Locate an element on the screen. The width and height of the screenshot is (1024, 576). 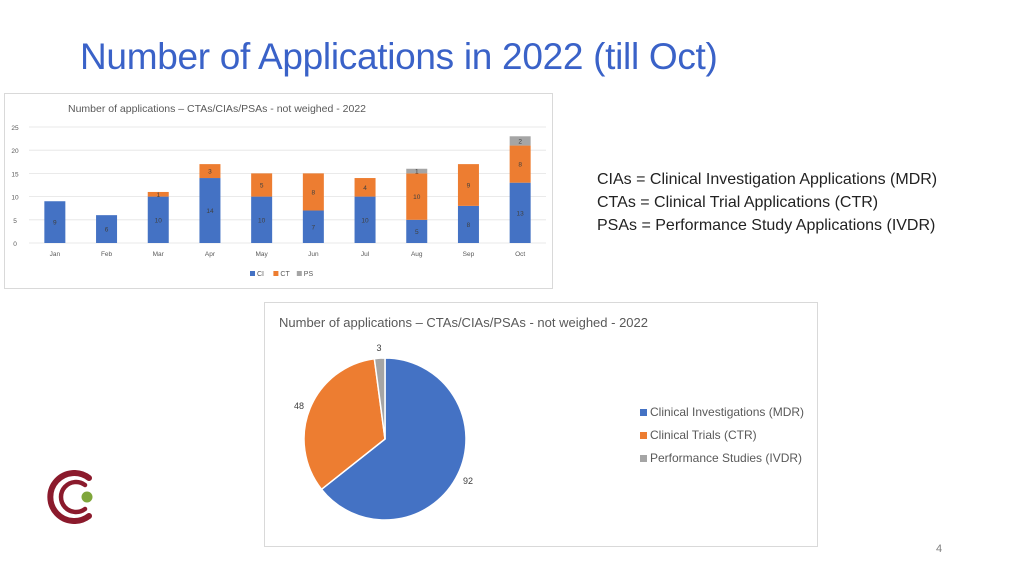
bar-x-tick-label: Apr is located at coordinates (210, 254).